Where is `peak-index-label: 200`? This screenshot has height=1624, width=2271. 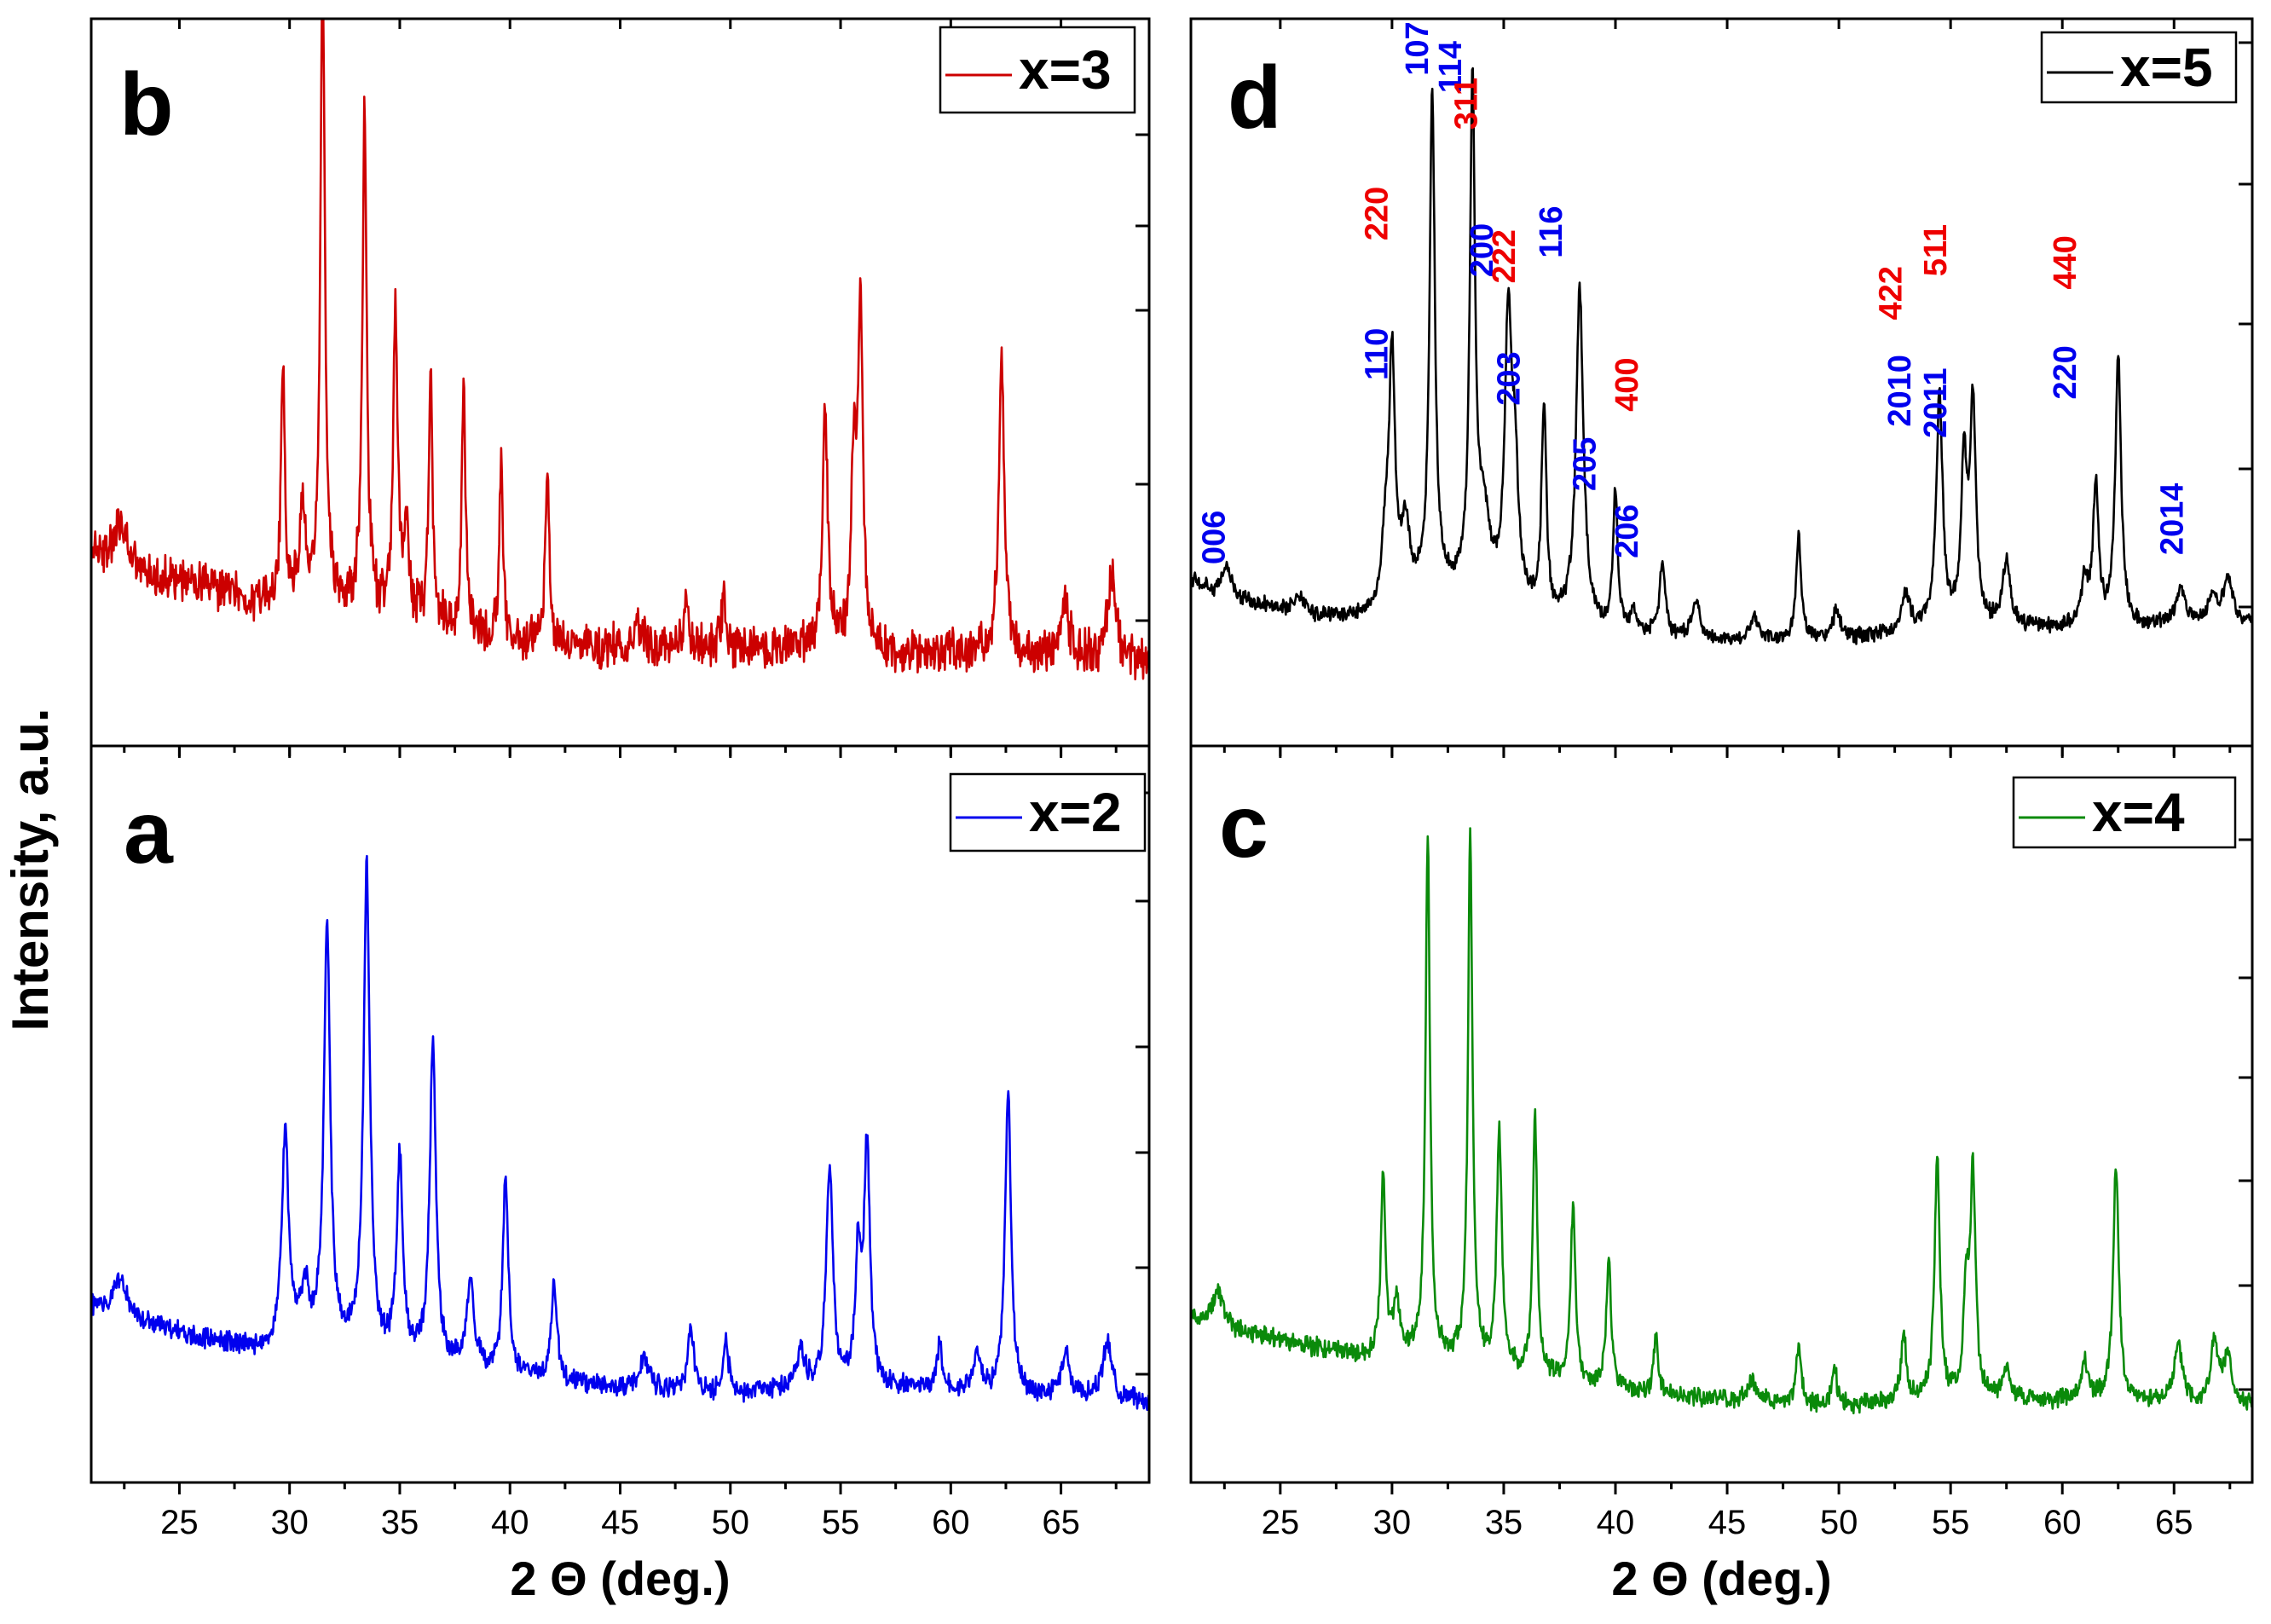
peak-index-label: 200 is located at coordinates (1482, 250).